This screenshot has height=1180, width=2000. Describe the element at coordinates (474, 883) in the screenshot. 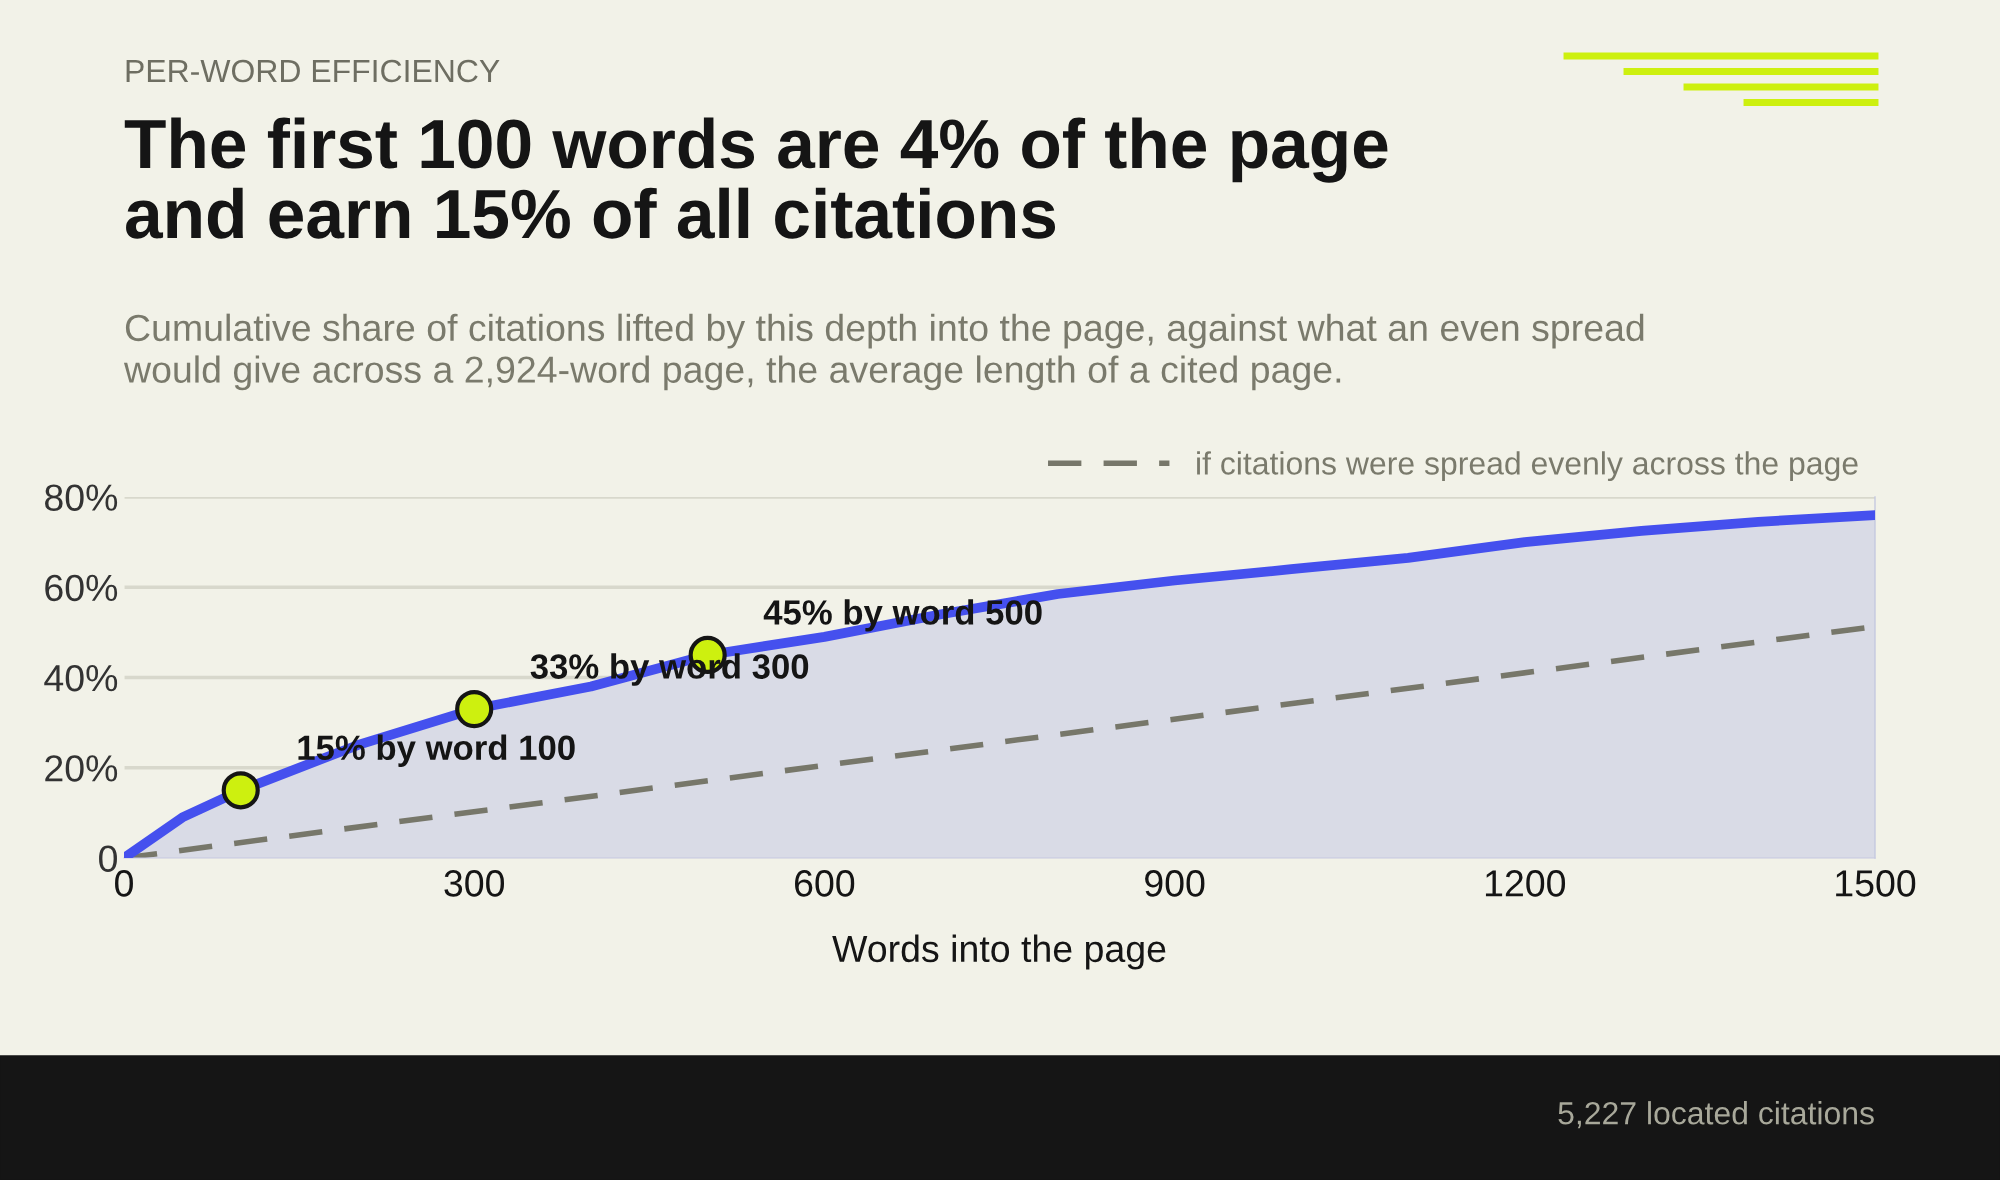

I see `x-tick-label: 300` at that location.